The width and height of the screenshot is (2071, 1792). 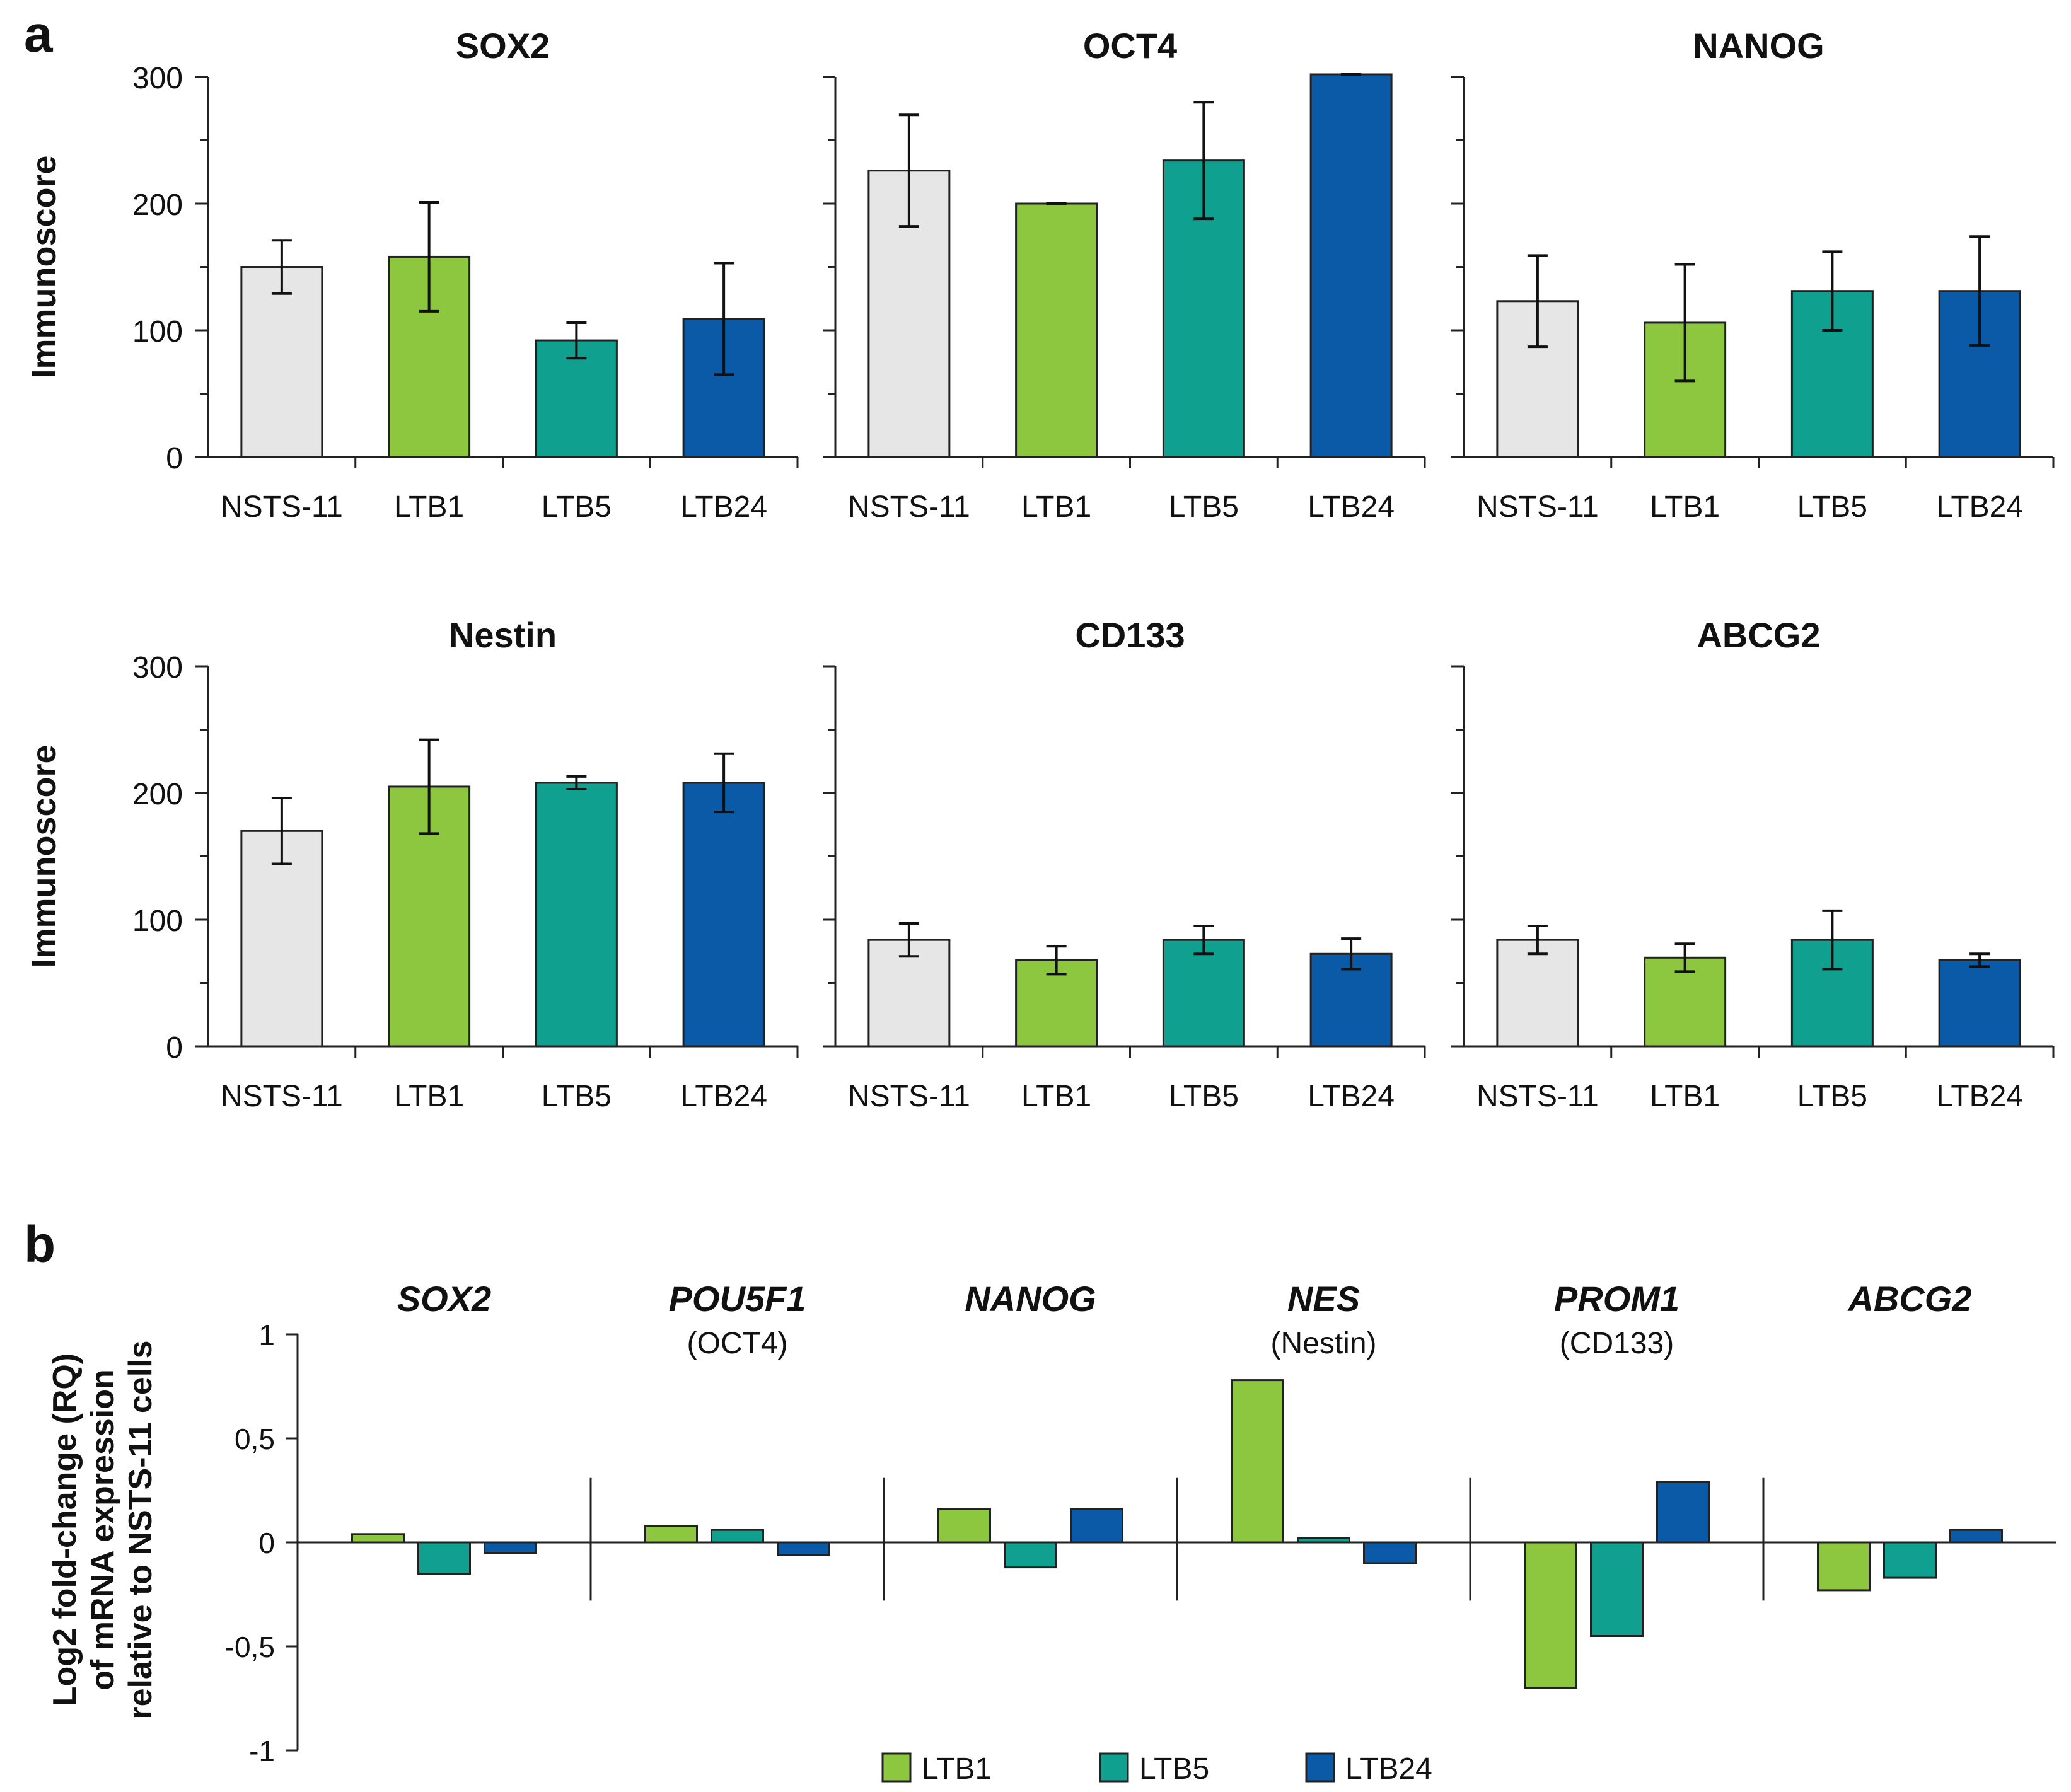 I want to click on legend-label: LTB24, so click(x=1388, y=1769).